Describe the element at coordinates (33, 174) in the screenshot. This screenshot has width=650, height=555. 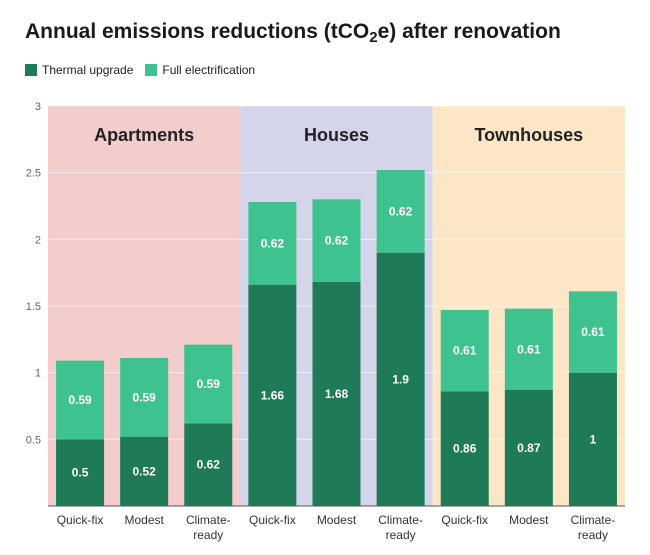
I see `y-tick-label: 2.5` at that location.